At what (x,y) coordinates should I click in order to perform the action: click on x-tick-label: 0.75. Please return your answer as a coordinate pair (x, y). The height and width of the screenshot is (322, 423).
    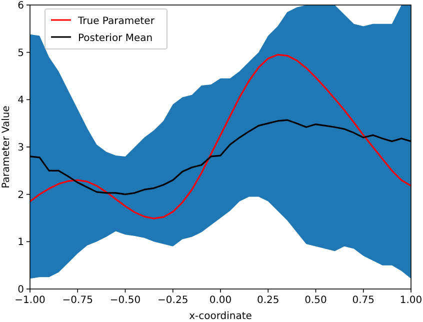
    Looking at the image, I should click on (363, 300).